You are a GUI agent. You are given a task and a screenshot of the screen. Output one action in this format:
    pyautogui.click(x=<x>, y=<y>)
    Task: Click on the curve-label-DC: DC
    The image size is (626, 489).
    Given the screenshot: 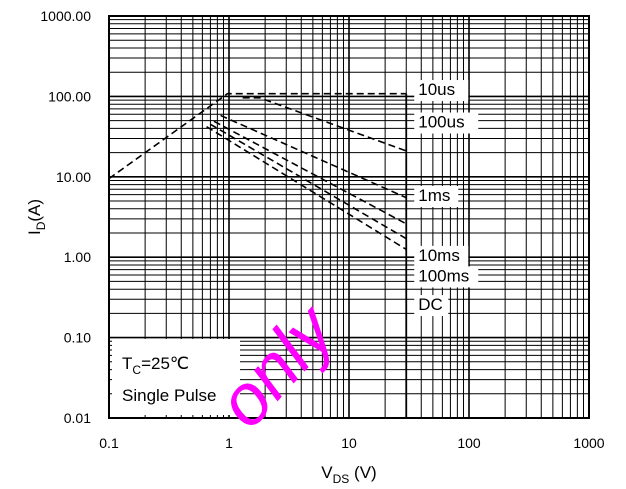 What is the action you would take?
    pyautogui.click(x=430, y=304)
    